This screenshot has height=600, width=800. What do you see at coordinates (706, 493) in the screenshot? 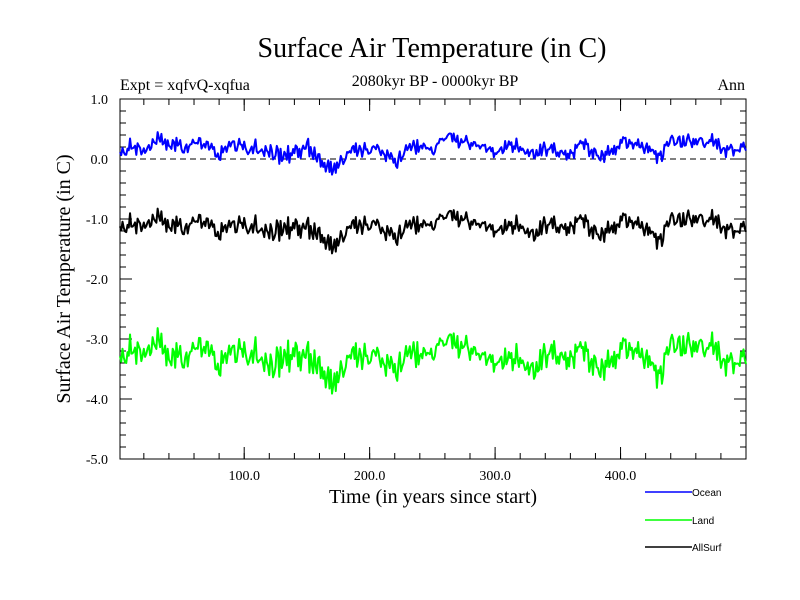
I see `legend-label-ocean: Ocean` at bounding box center [706, 493].